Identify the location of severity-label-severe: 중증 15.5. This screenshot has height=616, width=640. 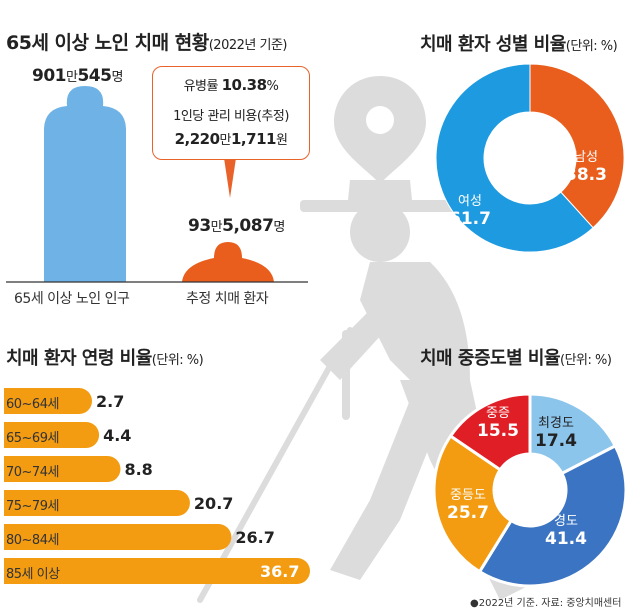
(498, 421).